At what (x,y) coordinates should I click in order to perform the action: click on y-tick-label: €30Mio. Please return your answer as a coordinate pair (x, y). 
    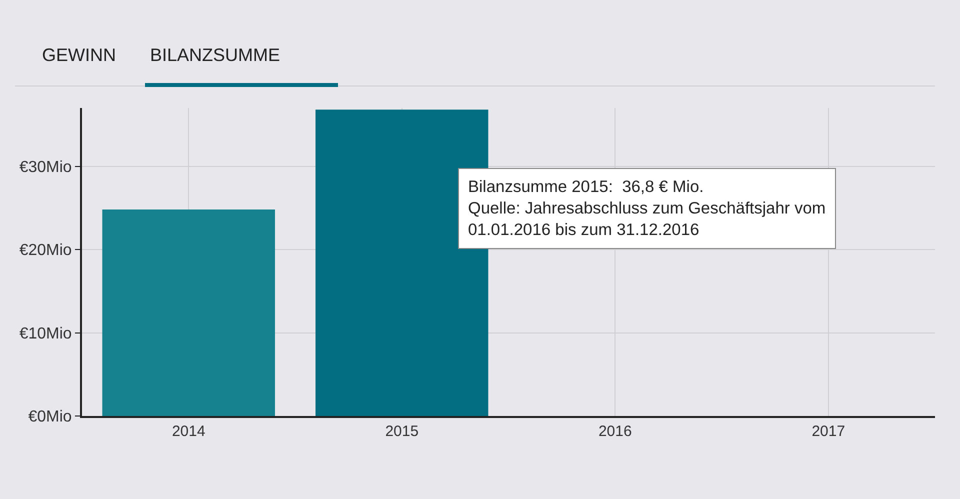
    Looking at the image, I should click on (45, 167).